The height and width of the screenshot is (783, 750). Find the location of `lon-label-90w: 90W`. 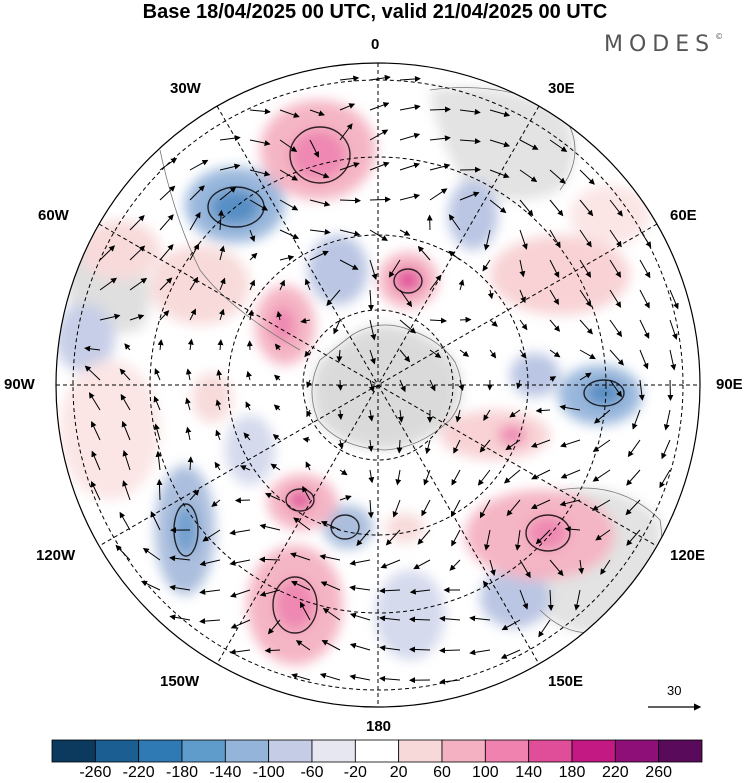

lon-label-90w: 90W is located at coordinates (19, 384).